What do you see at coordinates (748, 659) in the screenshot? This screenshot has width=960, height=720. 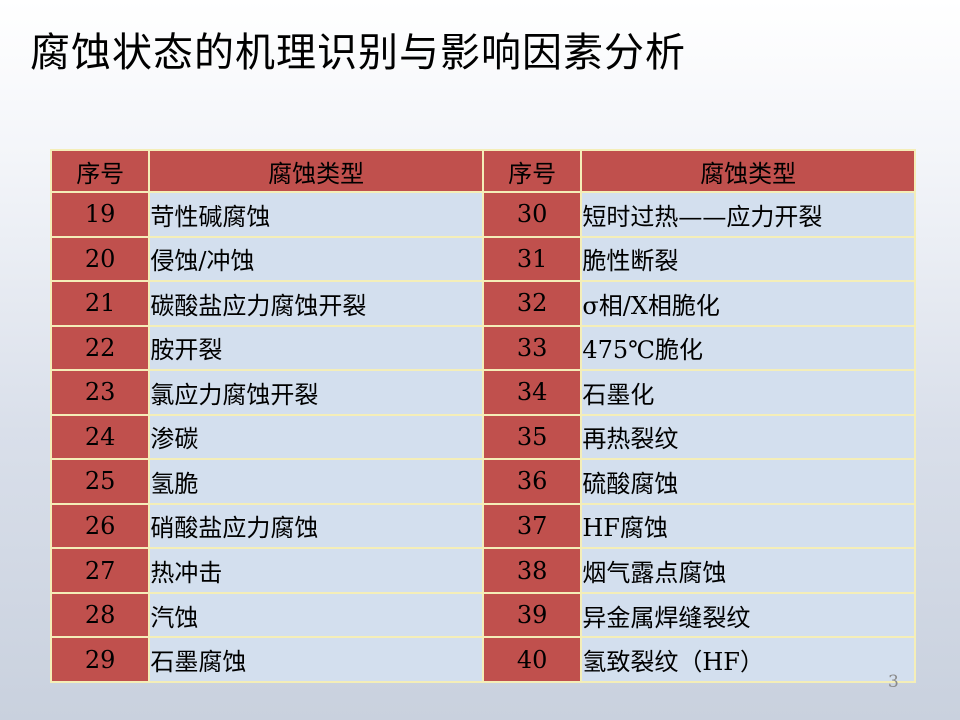 I see `type-cell: 氢致裂纹（HF）` at bounding box center [748, 659].